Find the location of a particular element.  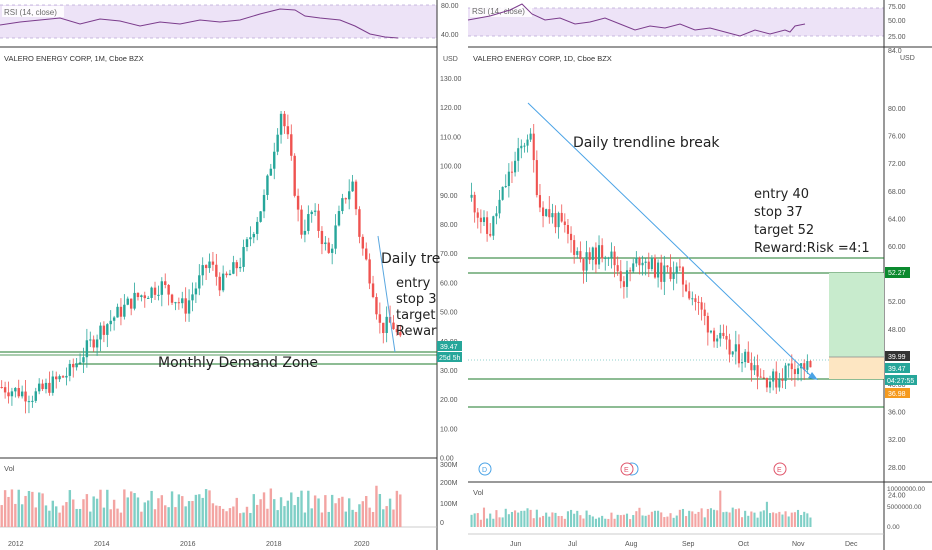

earnings-marker-1: E is located at coordinates (629, 469).